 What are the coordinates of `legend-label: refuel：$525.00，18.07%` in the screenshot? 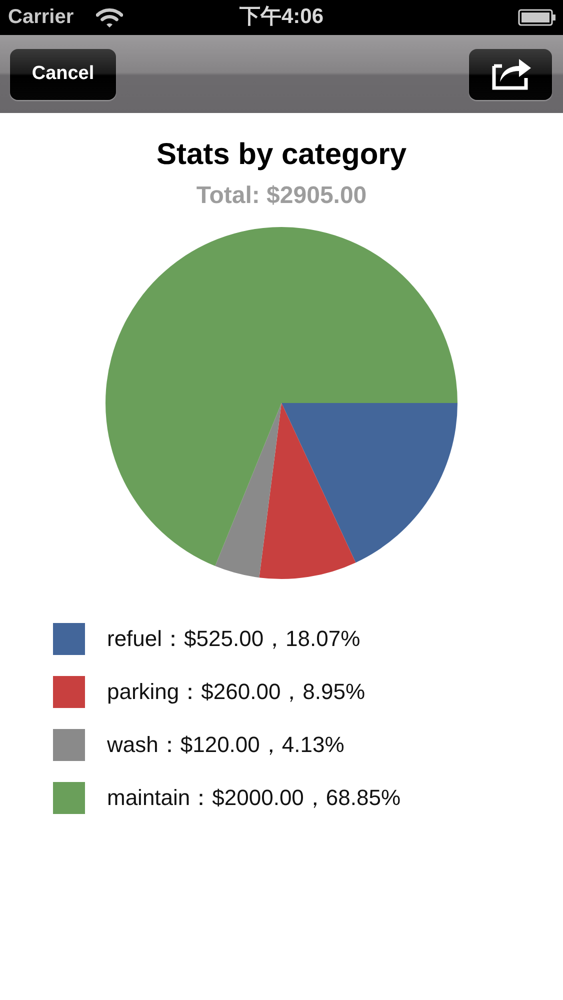 It's located at (233, 638).